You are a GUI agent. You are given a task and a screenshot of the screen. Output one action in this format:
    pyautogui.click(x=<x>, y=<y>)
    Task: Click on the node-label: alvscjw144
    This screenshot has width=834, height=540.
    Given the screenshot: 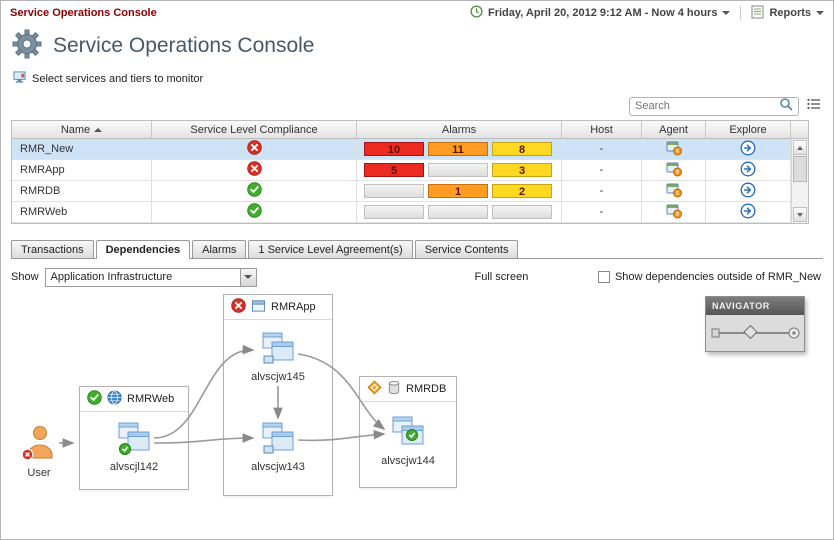 What is the action you would take?
    pyautogui.click(x=408, y=461)
    